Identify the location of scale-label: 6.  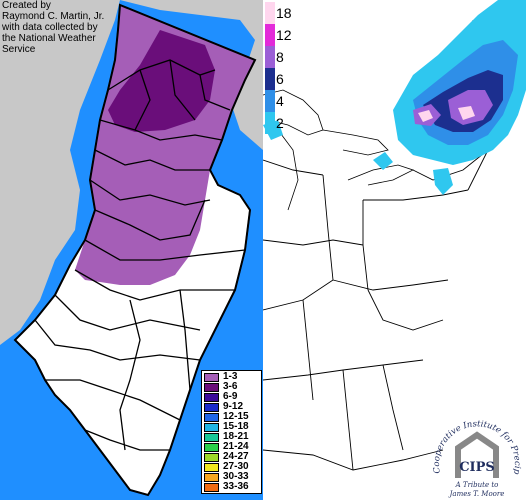
(280, 79).